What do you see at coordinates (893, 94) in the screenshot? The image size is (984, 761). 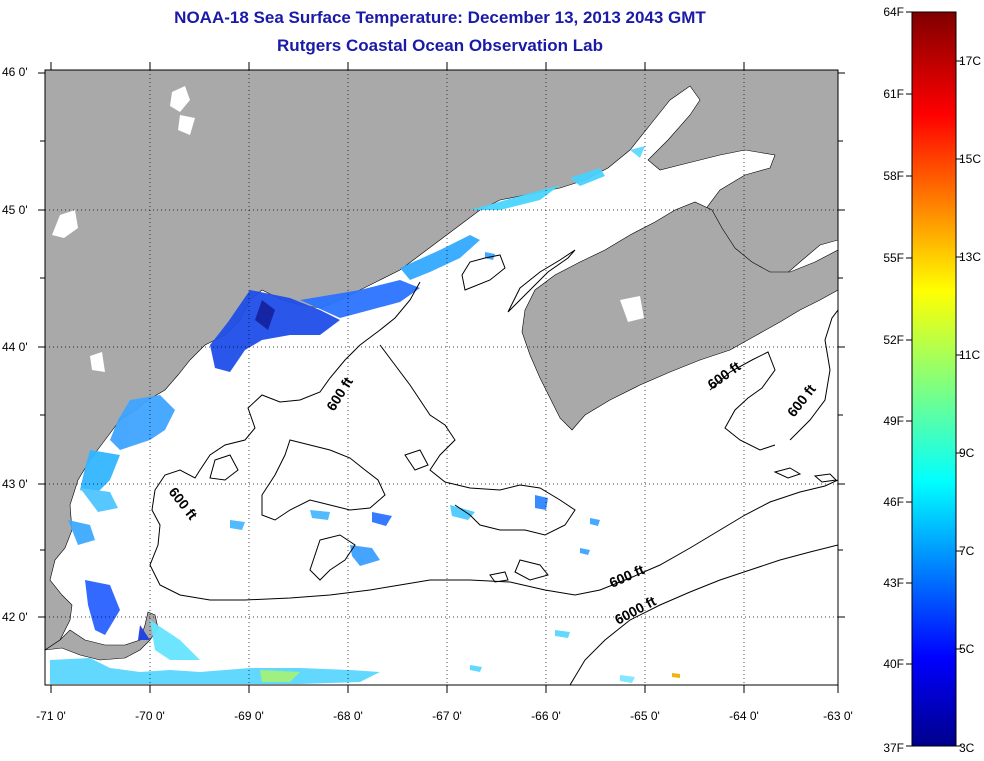 I see `colorbar-f-label: 61F` at bounding box center [893, 94].